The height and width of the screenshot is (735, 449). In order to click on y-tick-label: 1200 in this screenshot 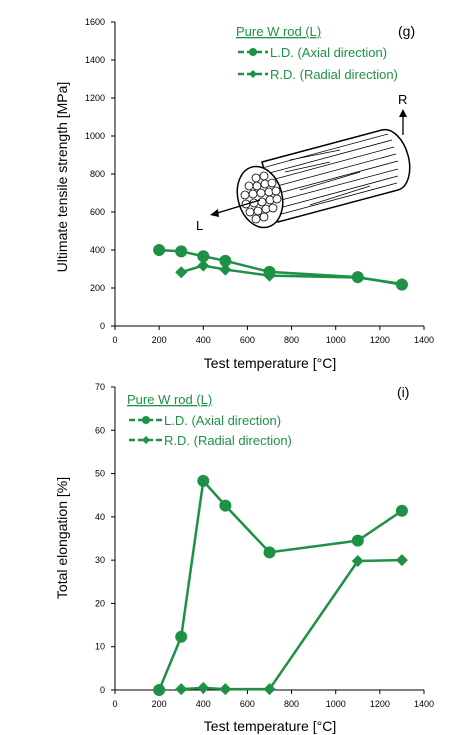, I will do `click(95, 98)`.